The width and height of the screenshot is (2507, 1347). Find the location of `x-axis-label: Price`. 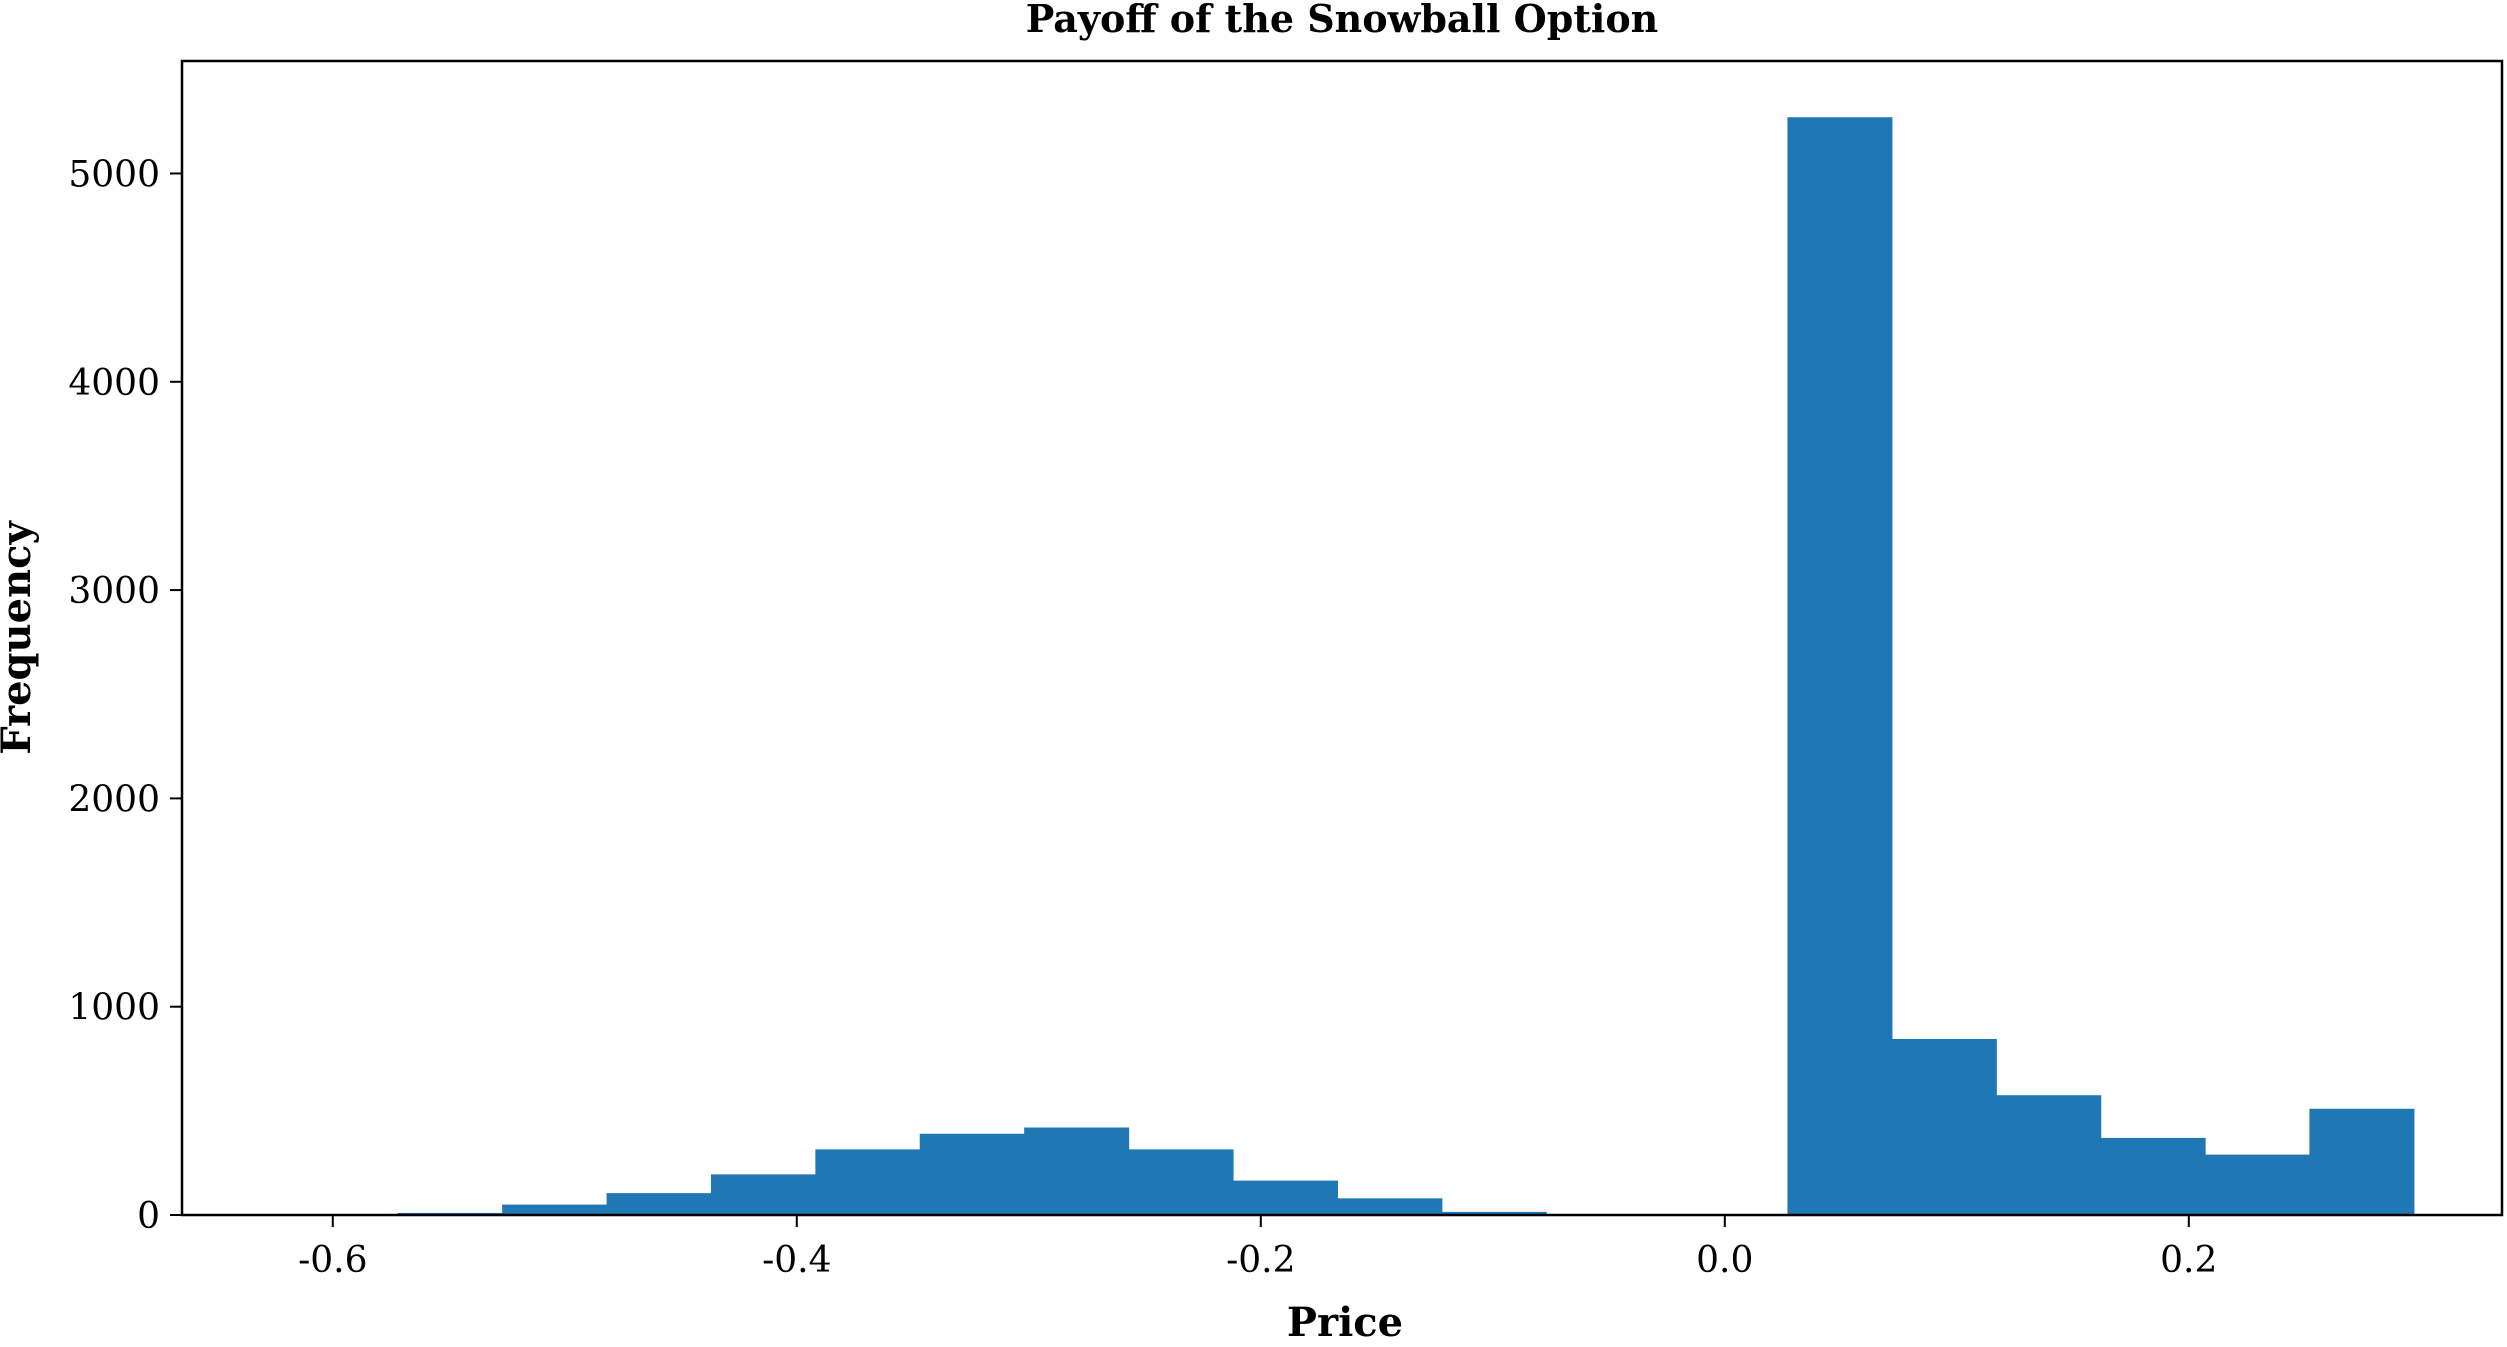

x-axis-label: Price is located at coordinates (1345, 1322).